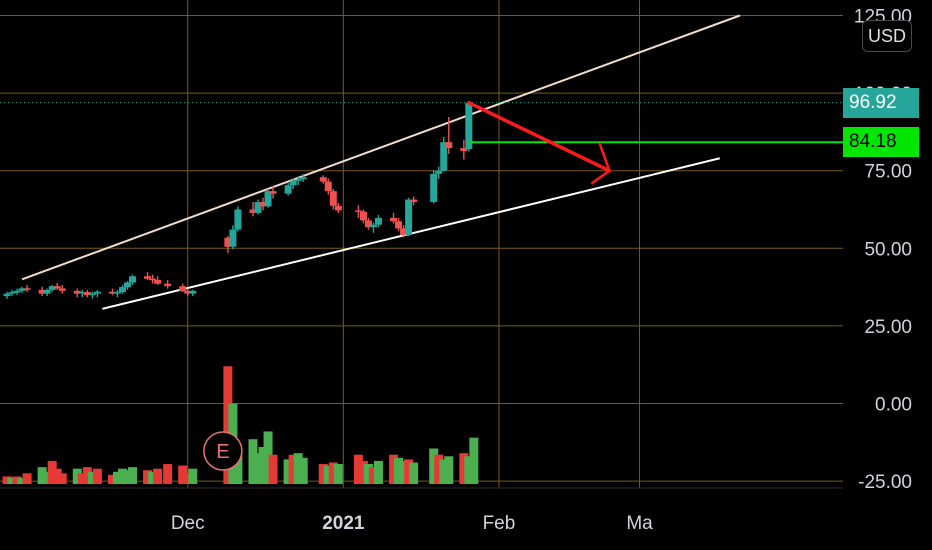 This screenshot has height=550, width=932. I want to click on earnings-label: E, so click(222, 452).